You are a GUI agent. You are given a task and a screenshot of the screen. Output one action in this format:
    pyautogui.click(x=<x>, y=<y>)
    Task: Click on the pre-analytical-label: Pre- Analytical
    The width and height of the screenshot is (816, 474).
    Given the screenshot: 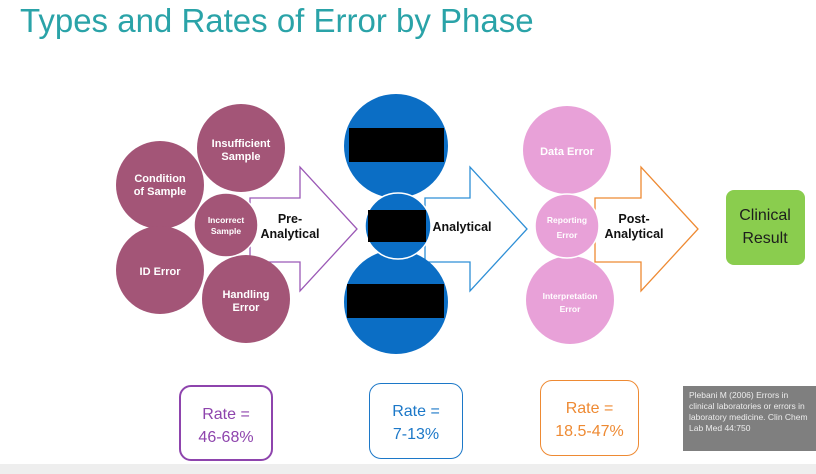 What is the action you would take?
    pyautogui.click(x=289, y=226)
    